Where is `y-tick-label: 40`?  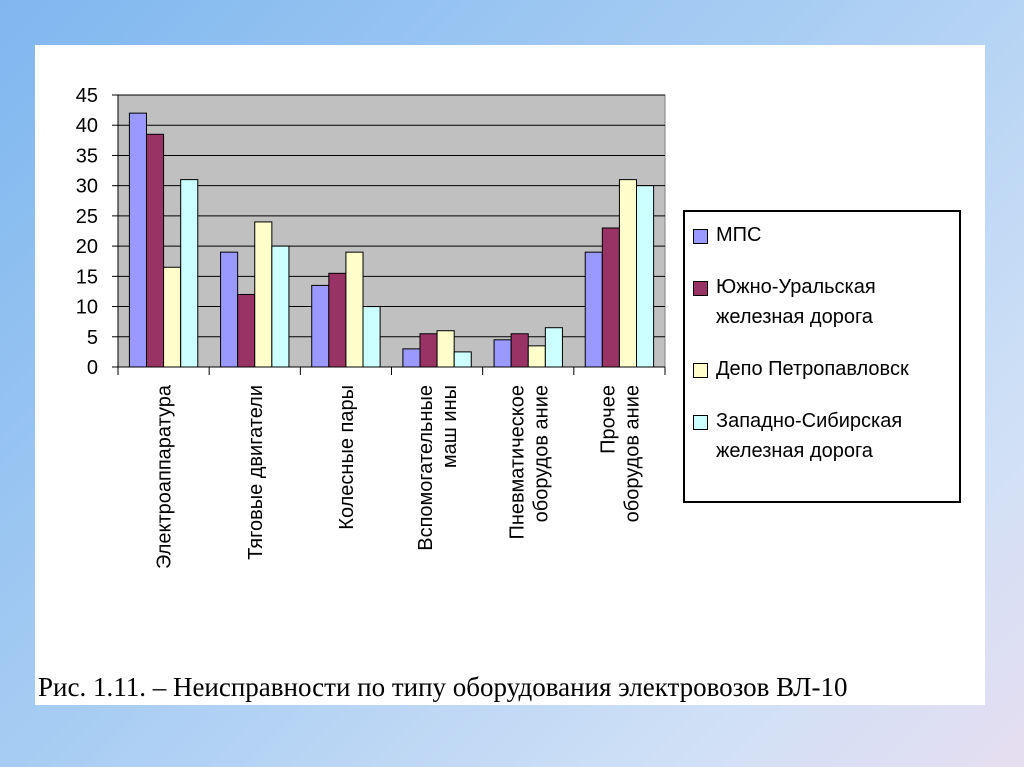
y-tick-label: 40 is located at coordinates (87, 126).